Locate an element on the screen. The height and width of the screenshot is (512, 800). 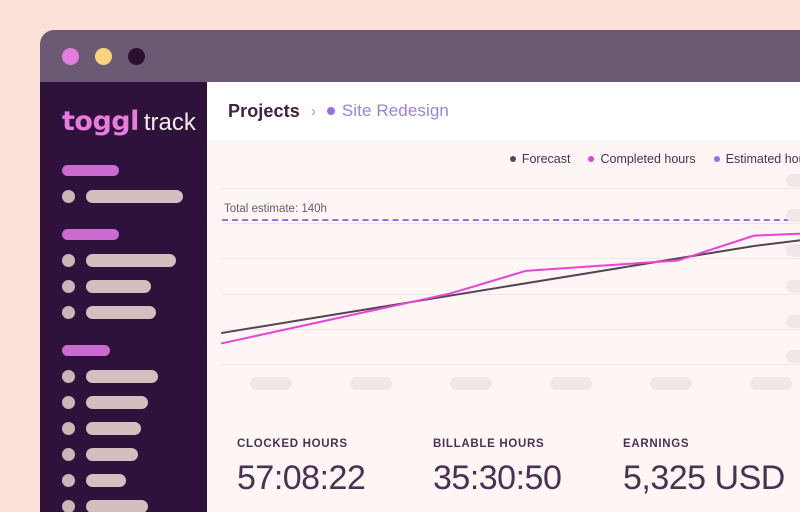
sidebar-nav-groups is located at coordinates (123, 338).